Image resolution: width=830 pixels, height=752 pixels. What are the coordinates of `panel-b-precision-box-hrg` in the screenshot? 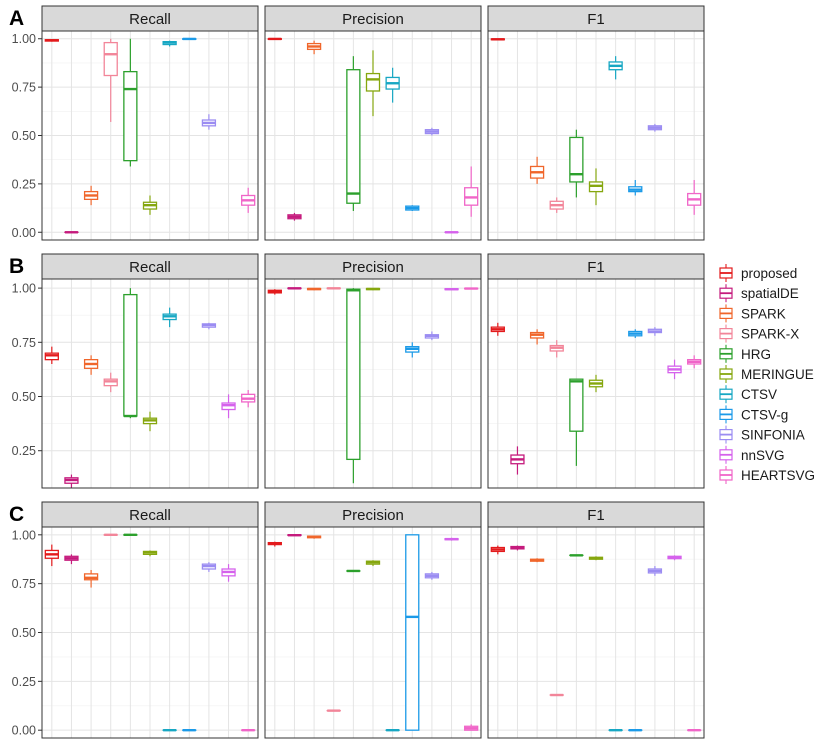 It's located at (353, 385).